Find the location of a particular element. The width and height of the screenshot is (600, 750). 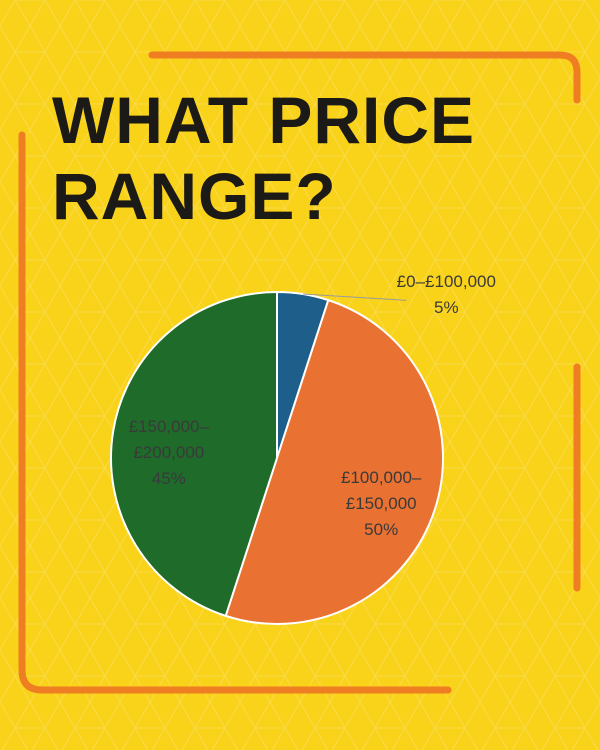

category-label: £0–£100,000 is located at coordinates (446, 282).